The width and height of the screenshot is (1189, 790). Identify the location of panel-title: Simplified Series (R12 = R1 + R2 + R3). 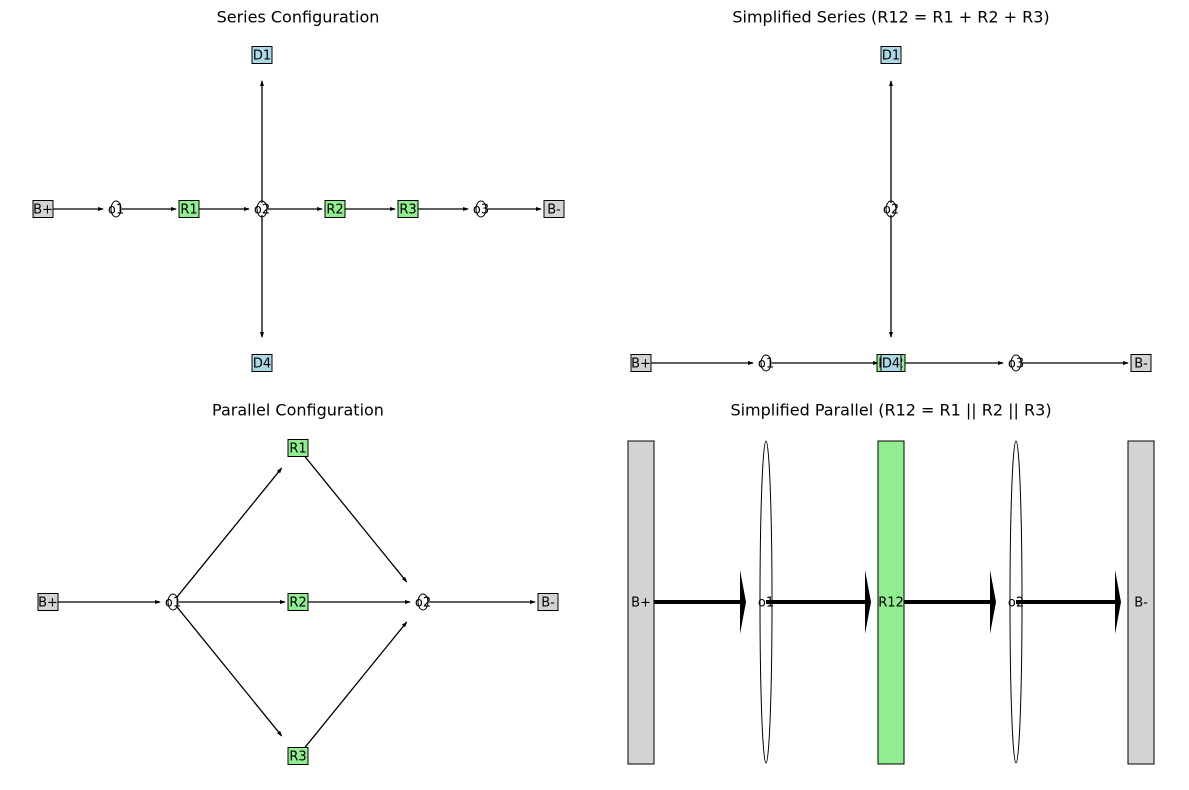
(890, 17).